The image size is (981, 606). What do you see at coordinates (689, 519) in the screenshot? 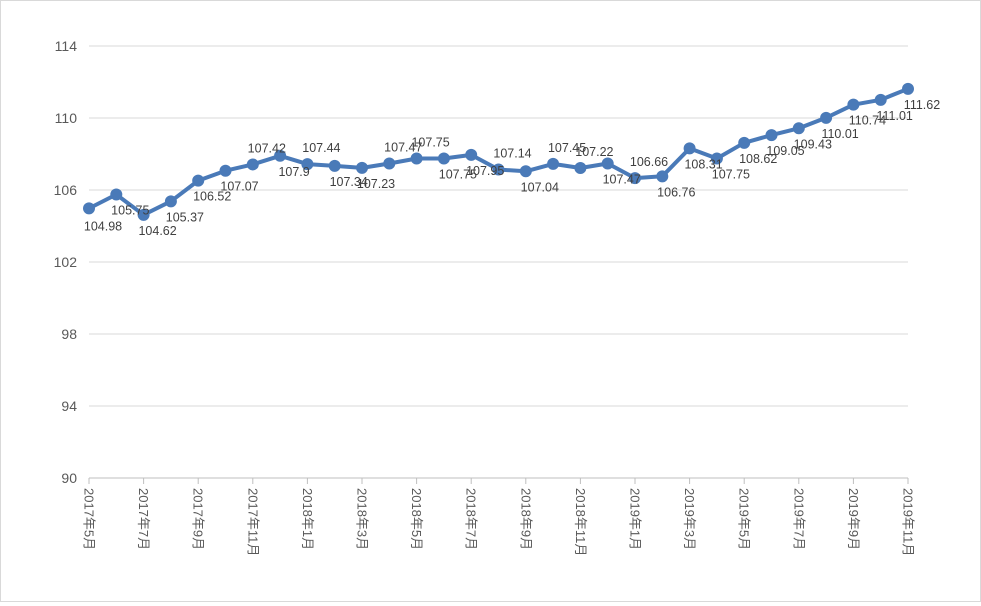
I see `x-tick-label: 2019年3月` at bounding box center [689, 519].